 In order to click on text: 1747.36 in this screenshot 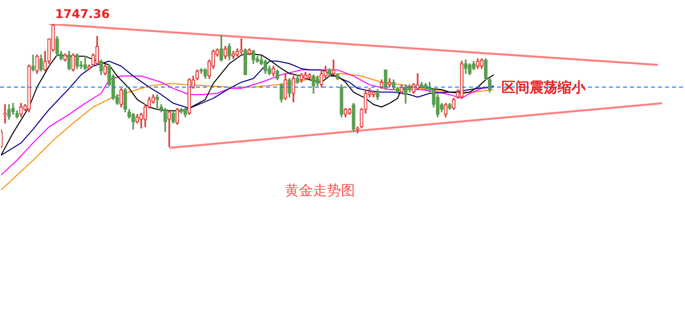, I will do `click(82, 14)`.